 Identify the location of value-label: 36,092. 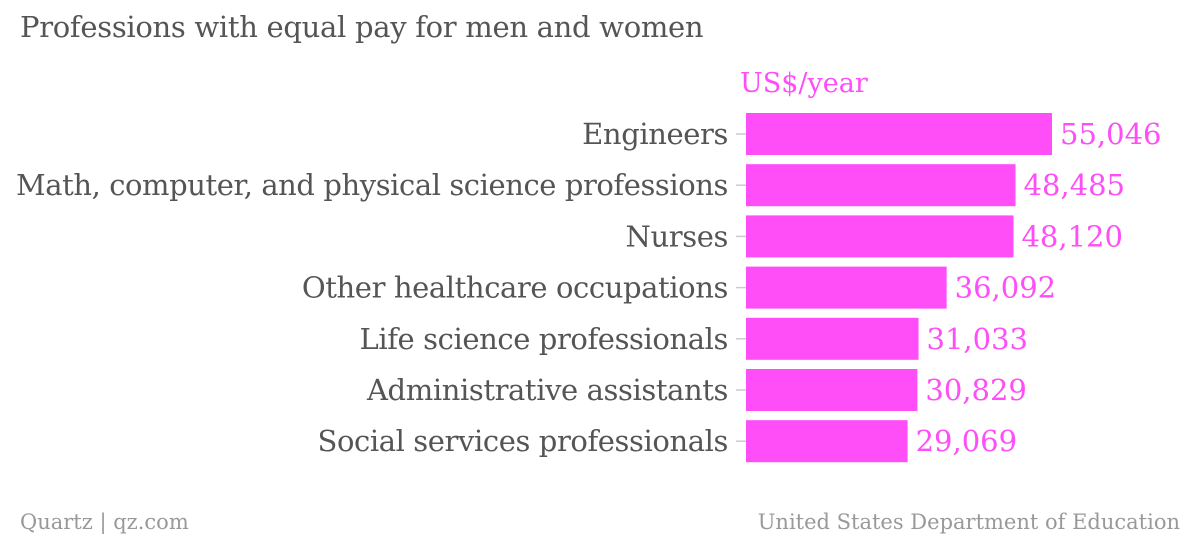
(1005, 288).